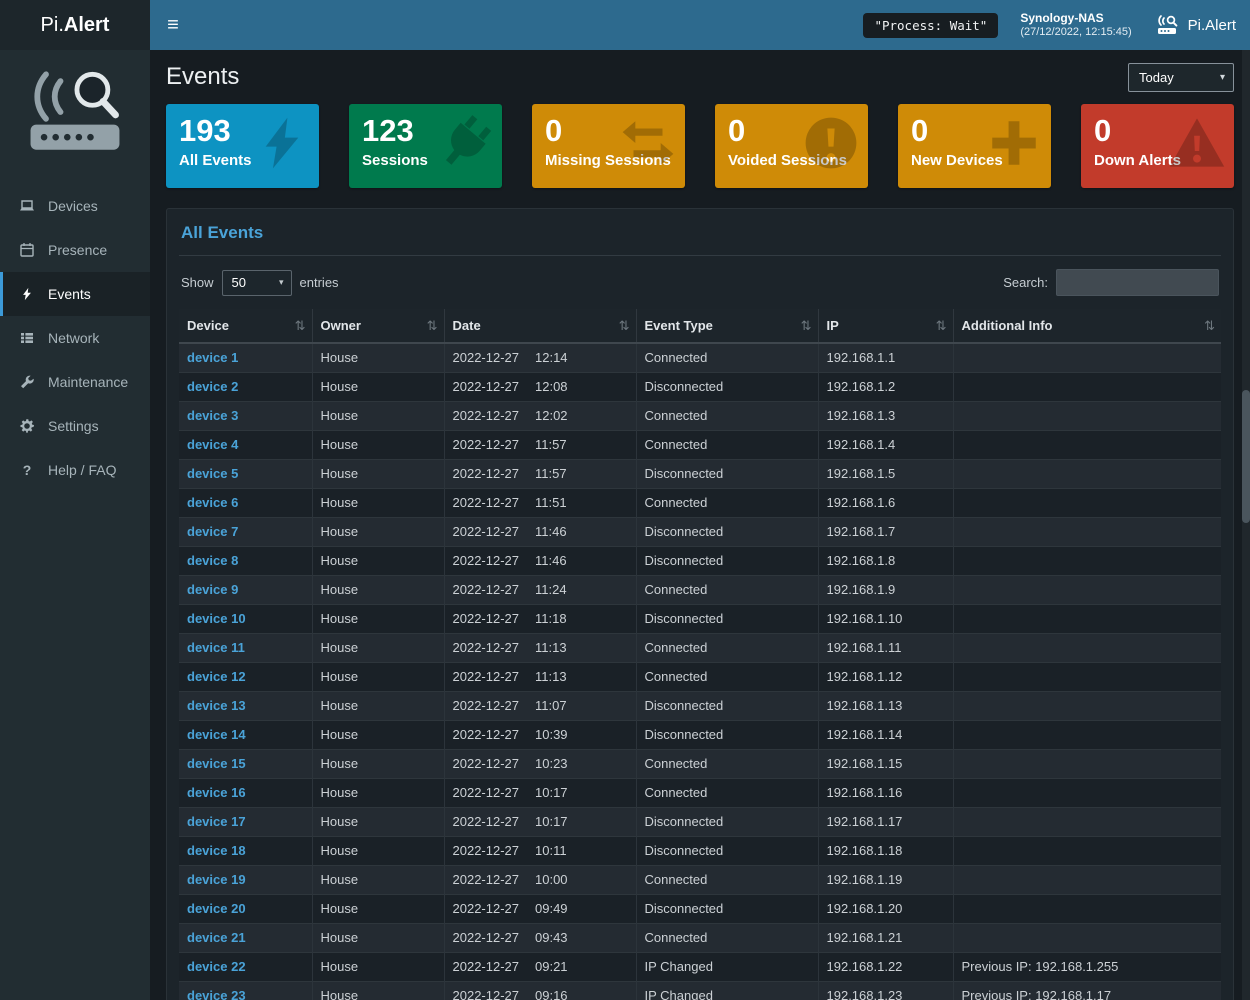  Describe the element at coordinates (539, 326) in the screenshot. I see `column-header-date: Date ⇅` at that location.